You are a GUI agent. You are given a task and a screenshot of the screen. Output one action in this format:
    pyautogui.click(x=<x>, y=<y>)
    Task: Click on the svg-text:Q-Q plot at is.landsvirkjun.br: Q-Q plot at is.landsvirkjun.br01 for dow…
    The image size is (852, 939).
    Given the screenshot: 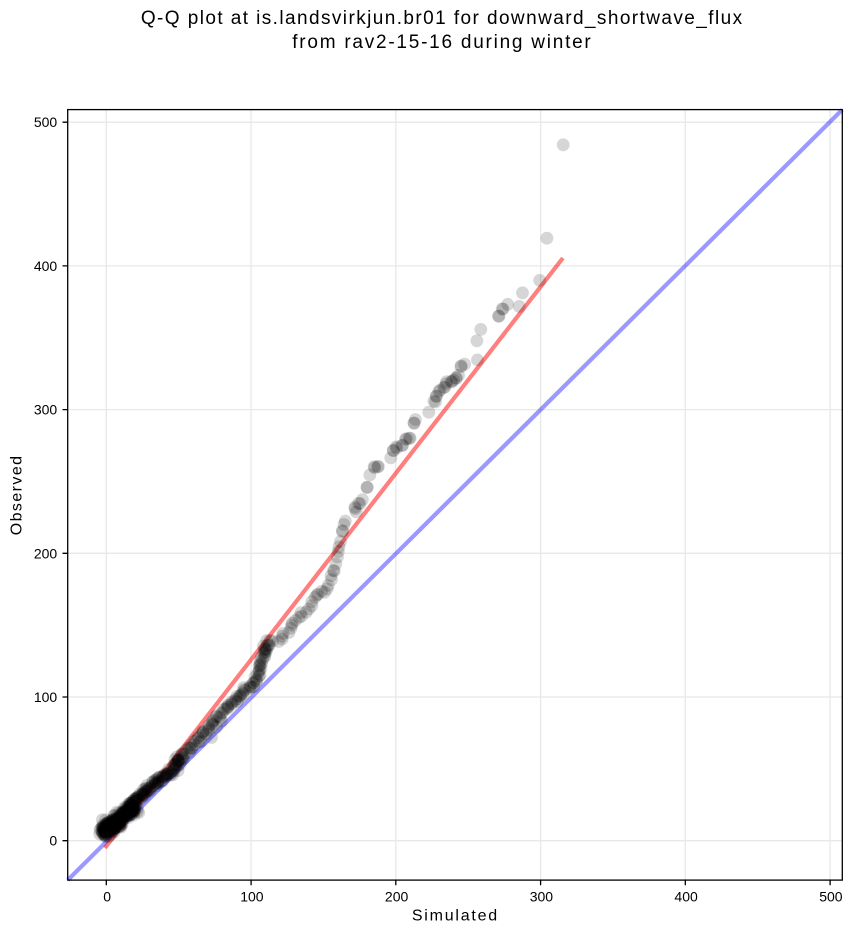 What is the action you would take?
    pyautogui.click(x=442, y=18)
    